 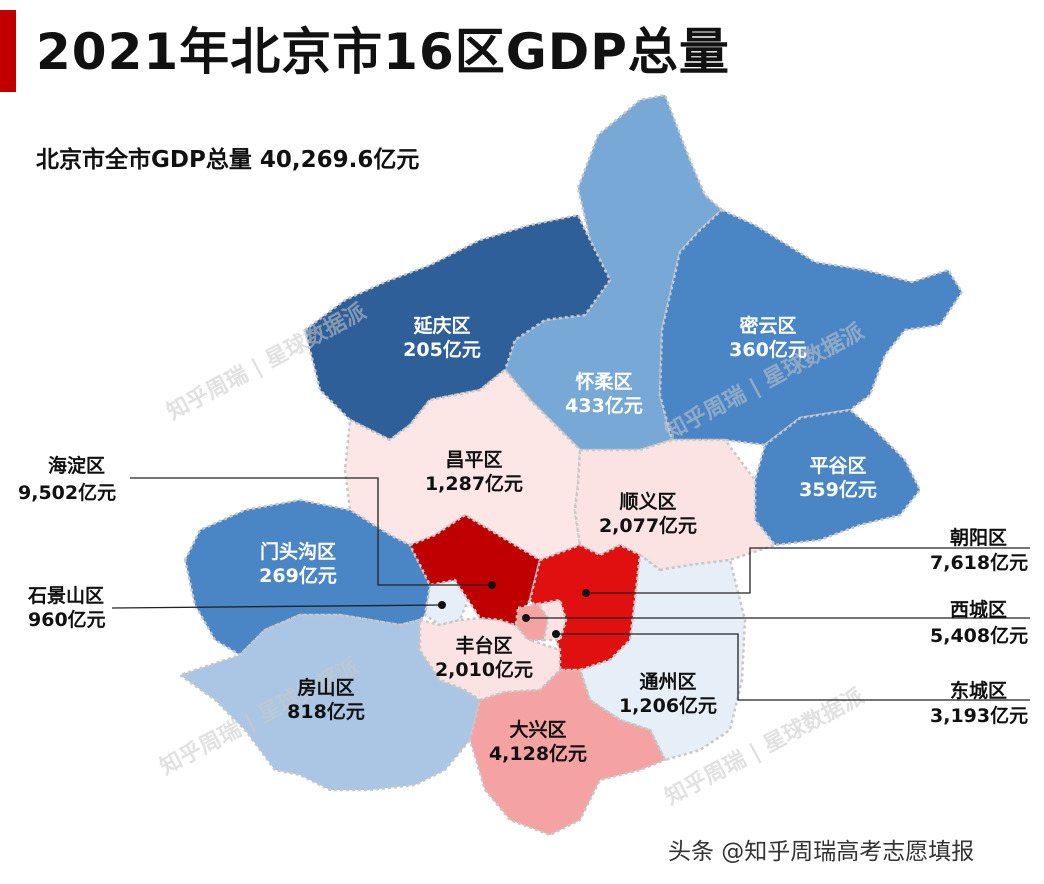 I want to click on label-yanqing-name: 延庆区, so click(x=441, y=325).